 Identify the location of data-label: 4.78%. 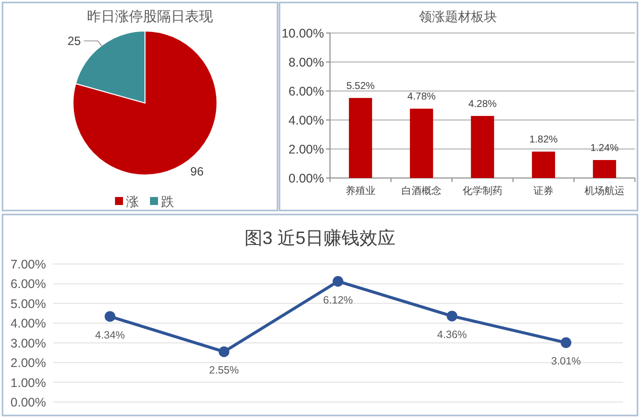
(421, 97).